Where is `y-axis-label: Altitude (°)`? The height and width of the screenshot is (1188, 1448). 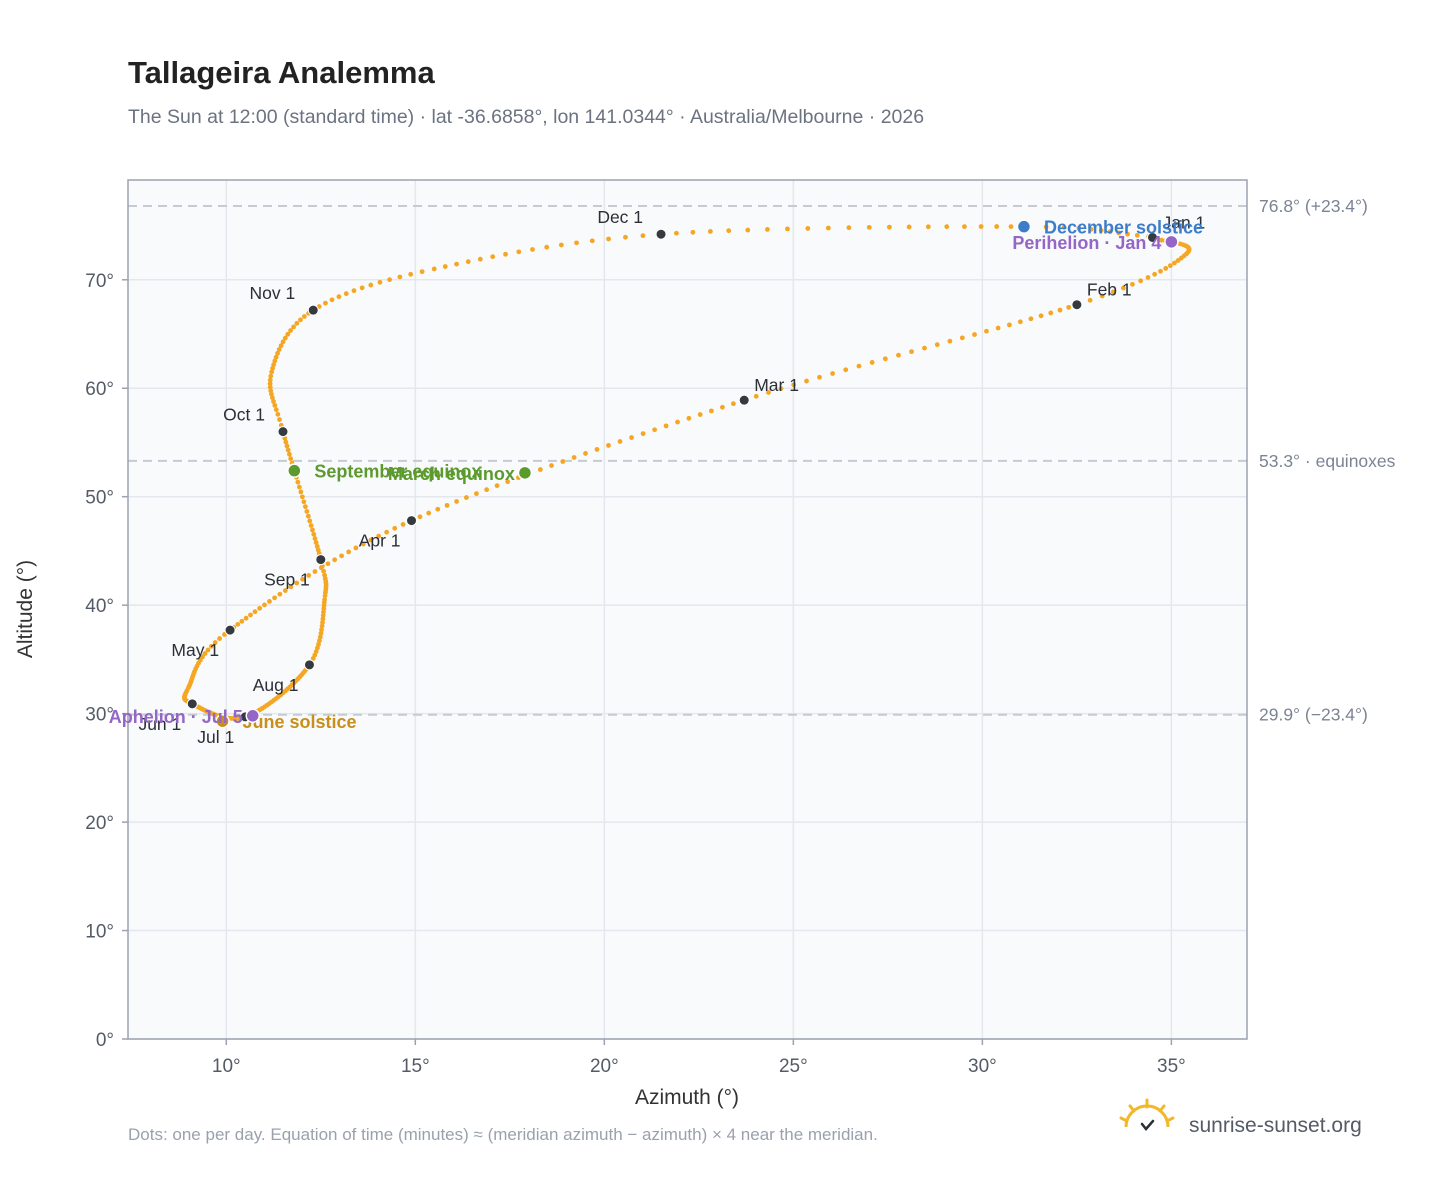 y-axis-label: Altitude (°) is located at coordinates (25, 609).